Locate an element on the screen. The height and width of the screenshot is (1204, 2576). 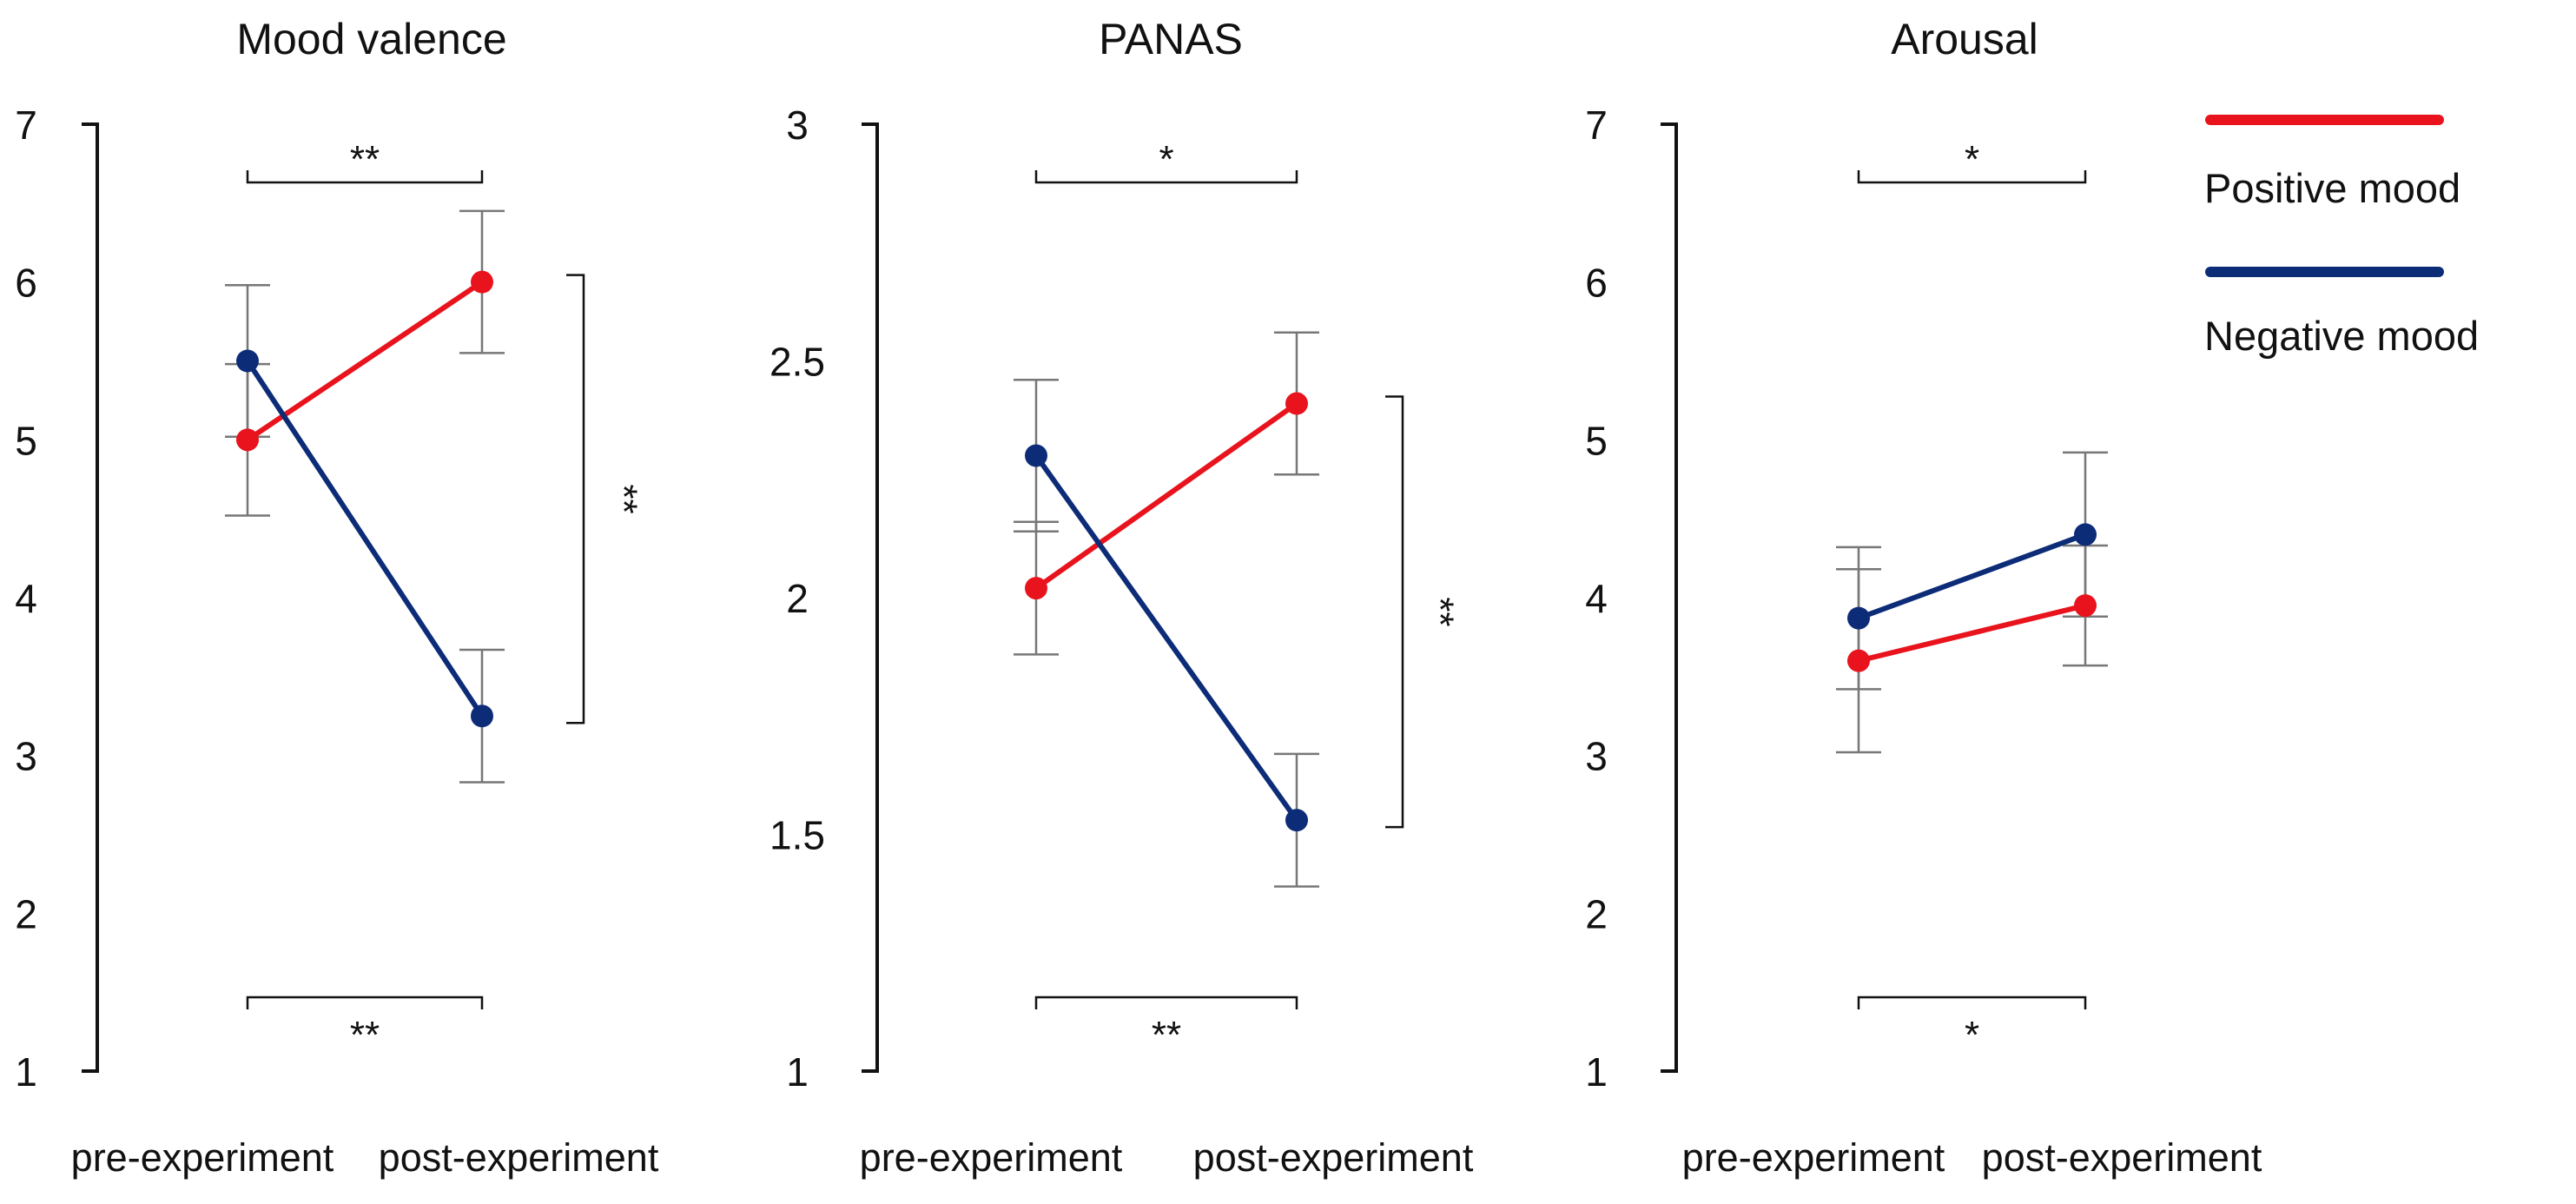
chart-title: Arousal is located at coordinates (1965, 39).